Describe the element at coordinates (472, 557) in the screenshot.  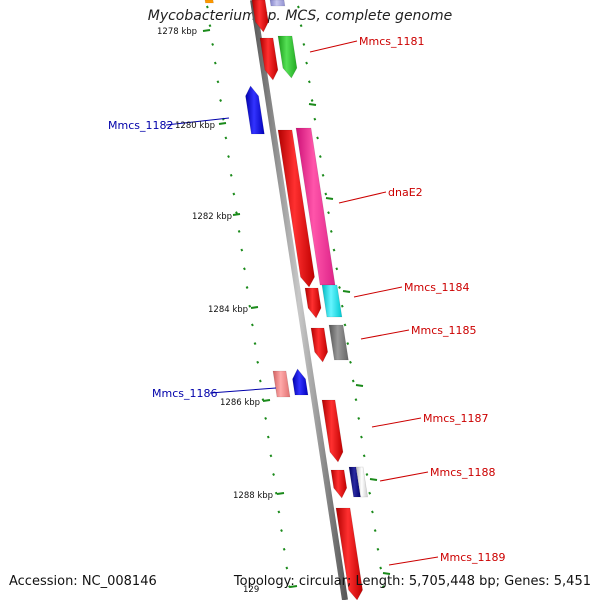
I see `gene-label-mmcs-1189: Mmcs_1189` at that location.